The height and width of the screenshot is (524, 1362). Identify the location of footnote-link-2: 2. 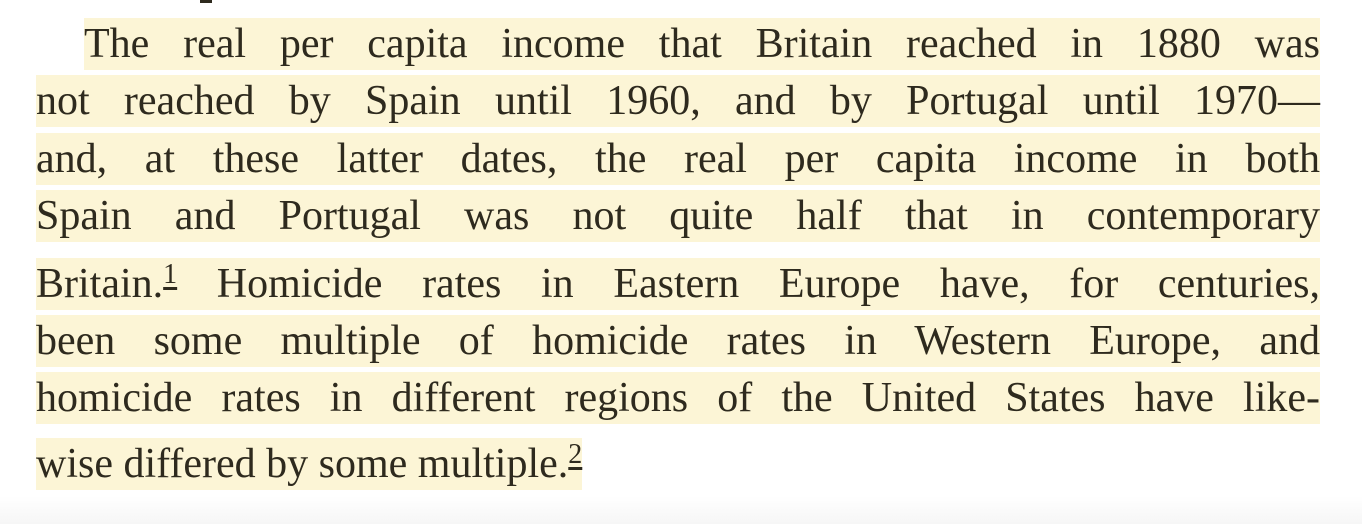
(575, 454).